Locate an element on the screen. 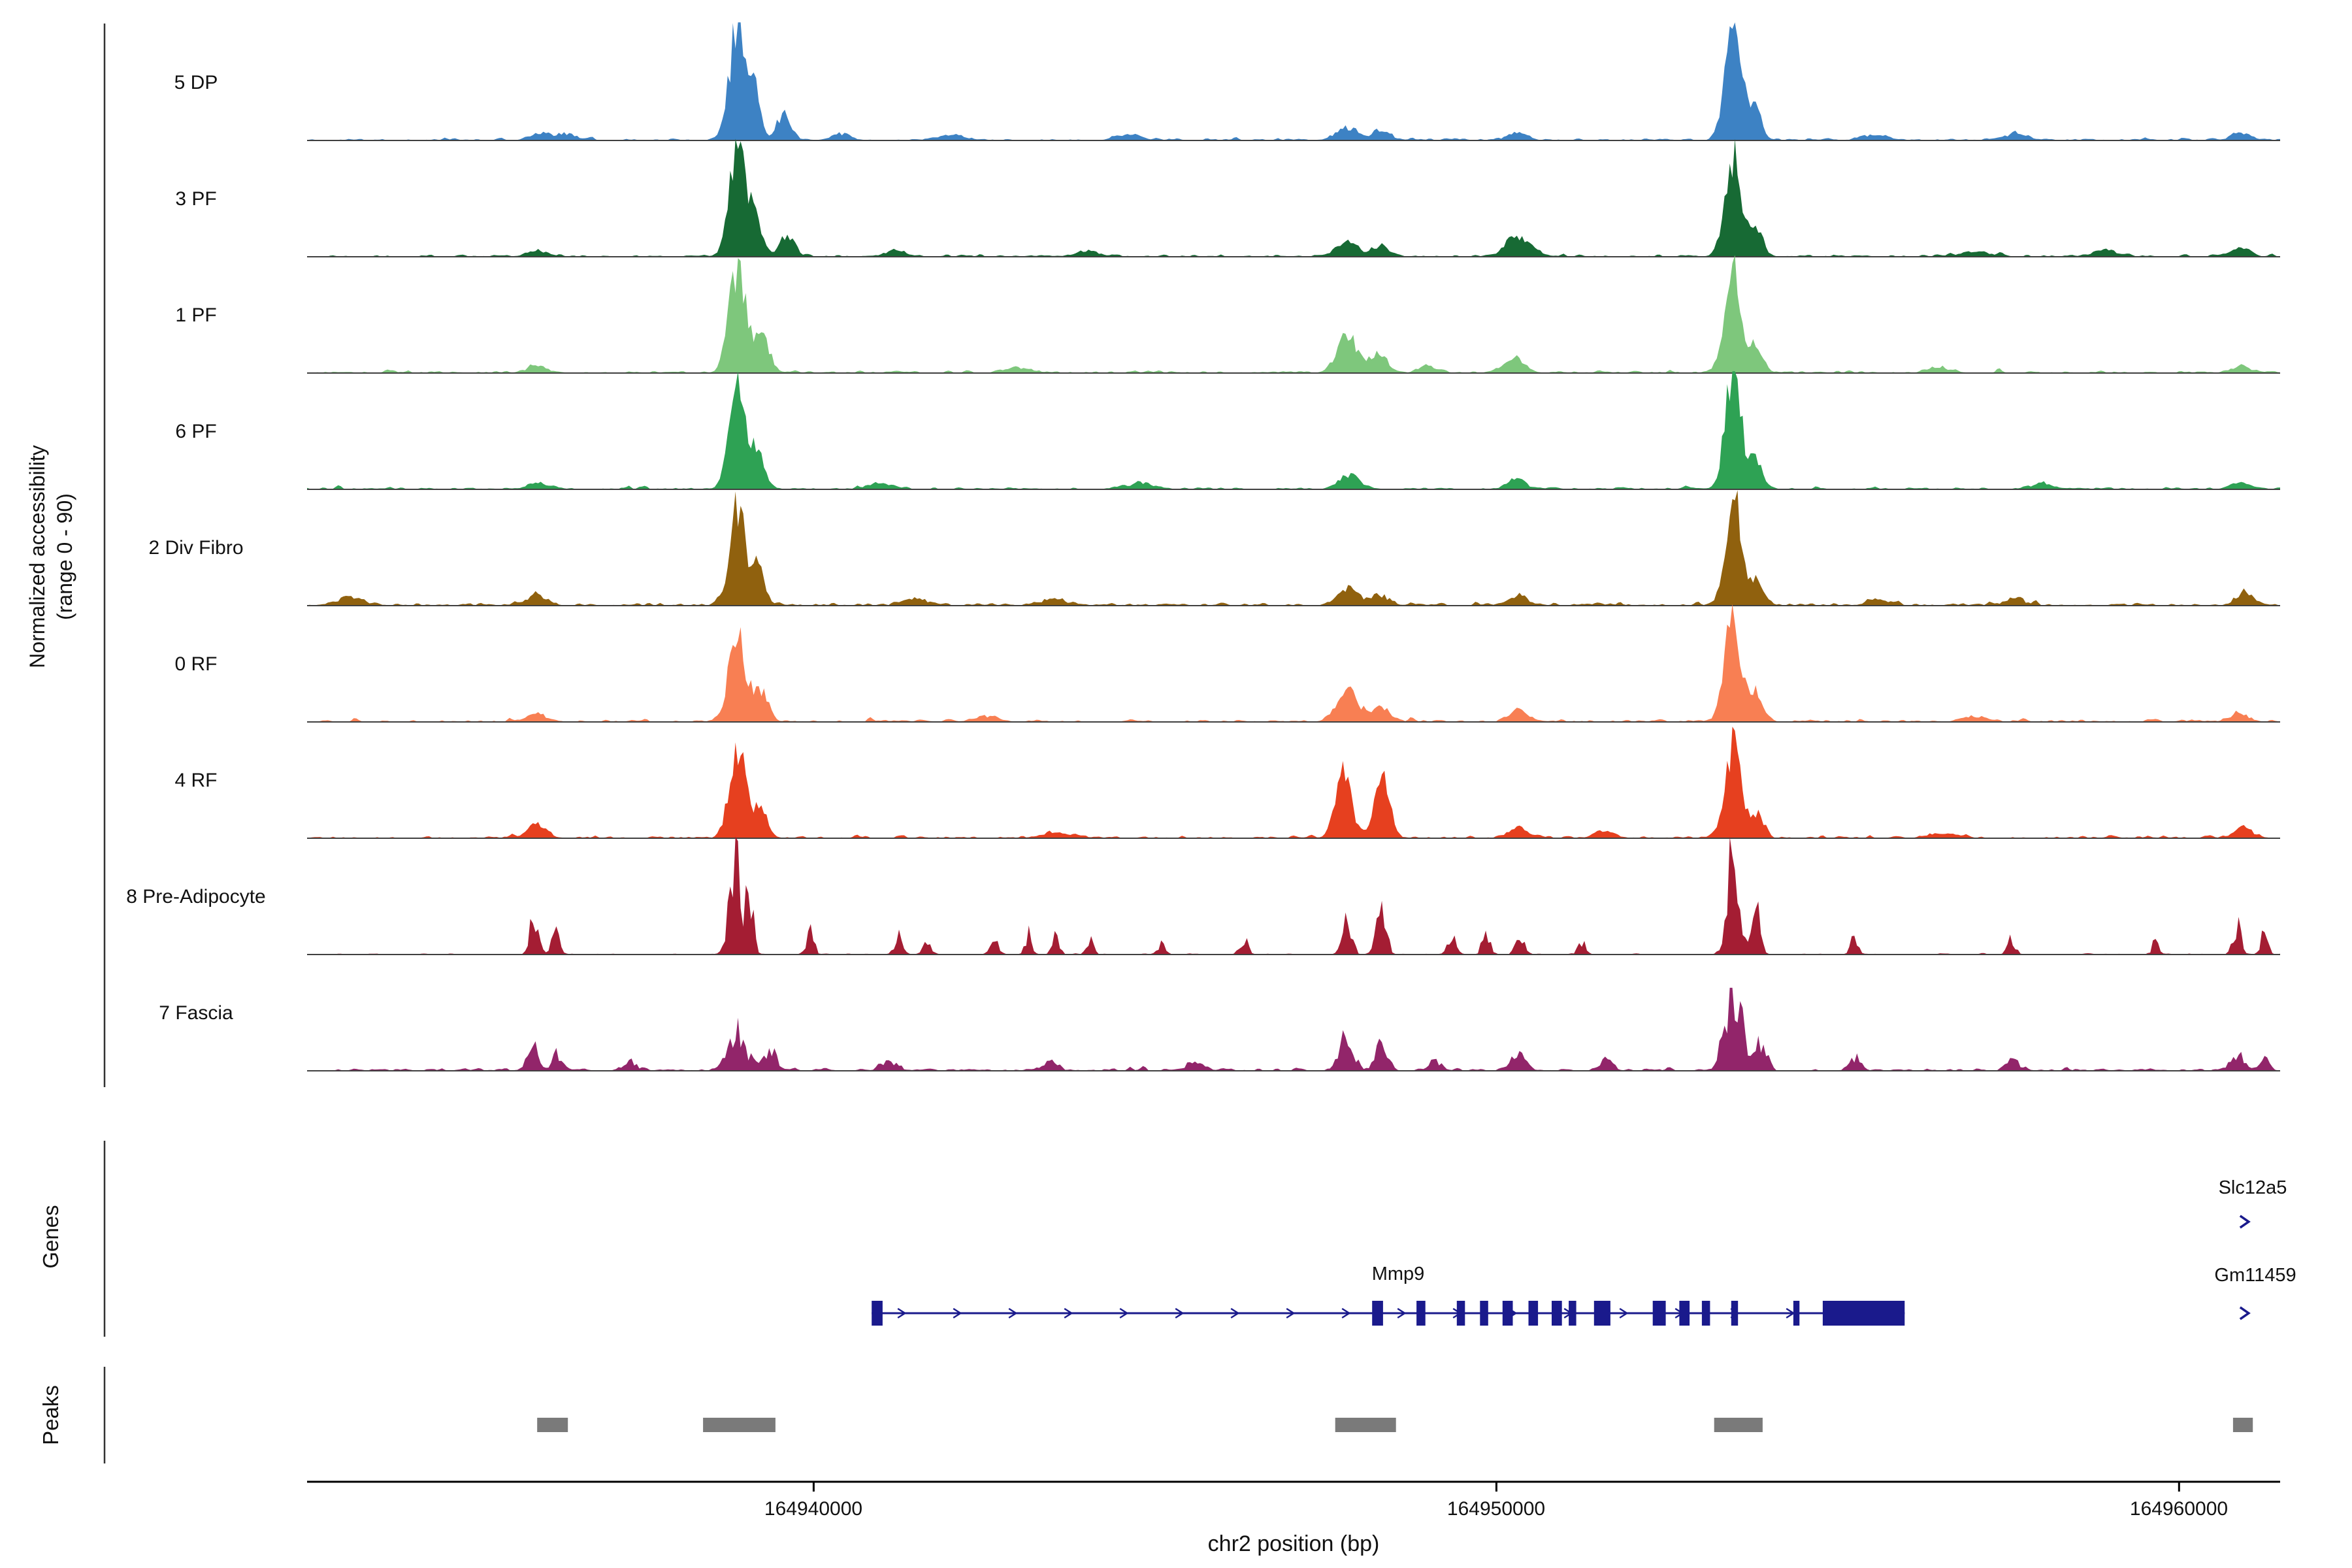  signal-area-4-rf is located at coordinates (1293, 782).